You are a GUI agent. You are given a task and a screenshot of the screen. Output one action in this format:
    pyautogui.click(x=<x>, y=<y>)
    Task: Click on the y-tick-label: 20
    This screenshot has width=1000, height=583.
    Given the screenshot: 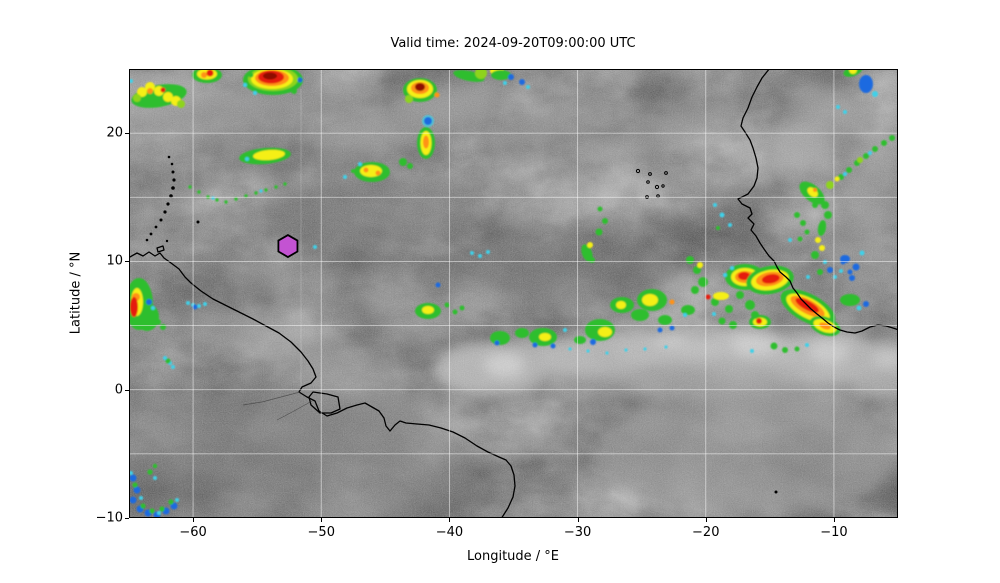 What is the action you would take?
    pyautogui.click(x=114, y=133)
    